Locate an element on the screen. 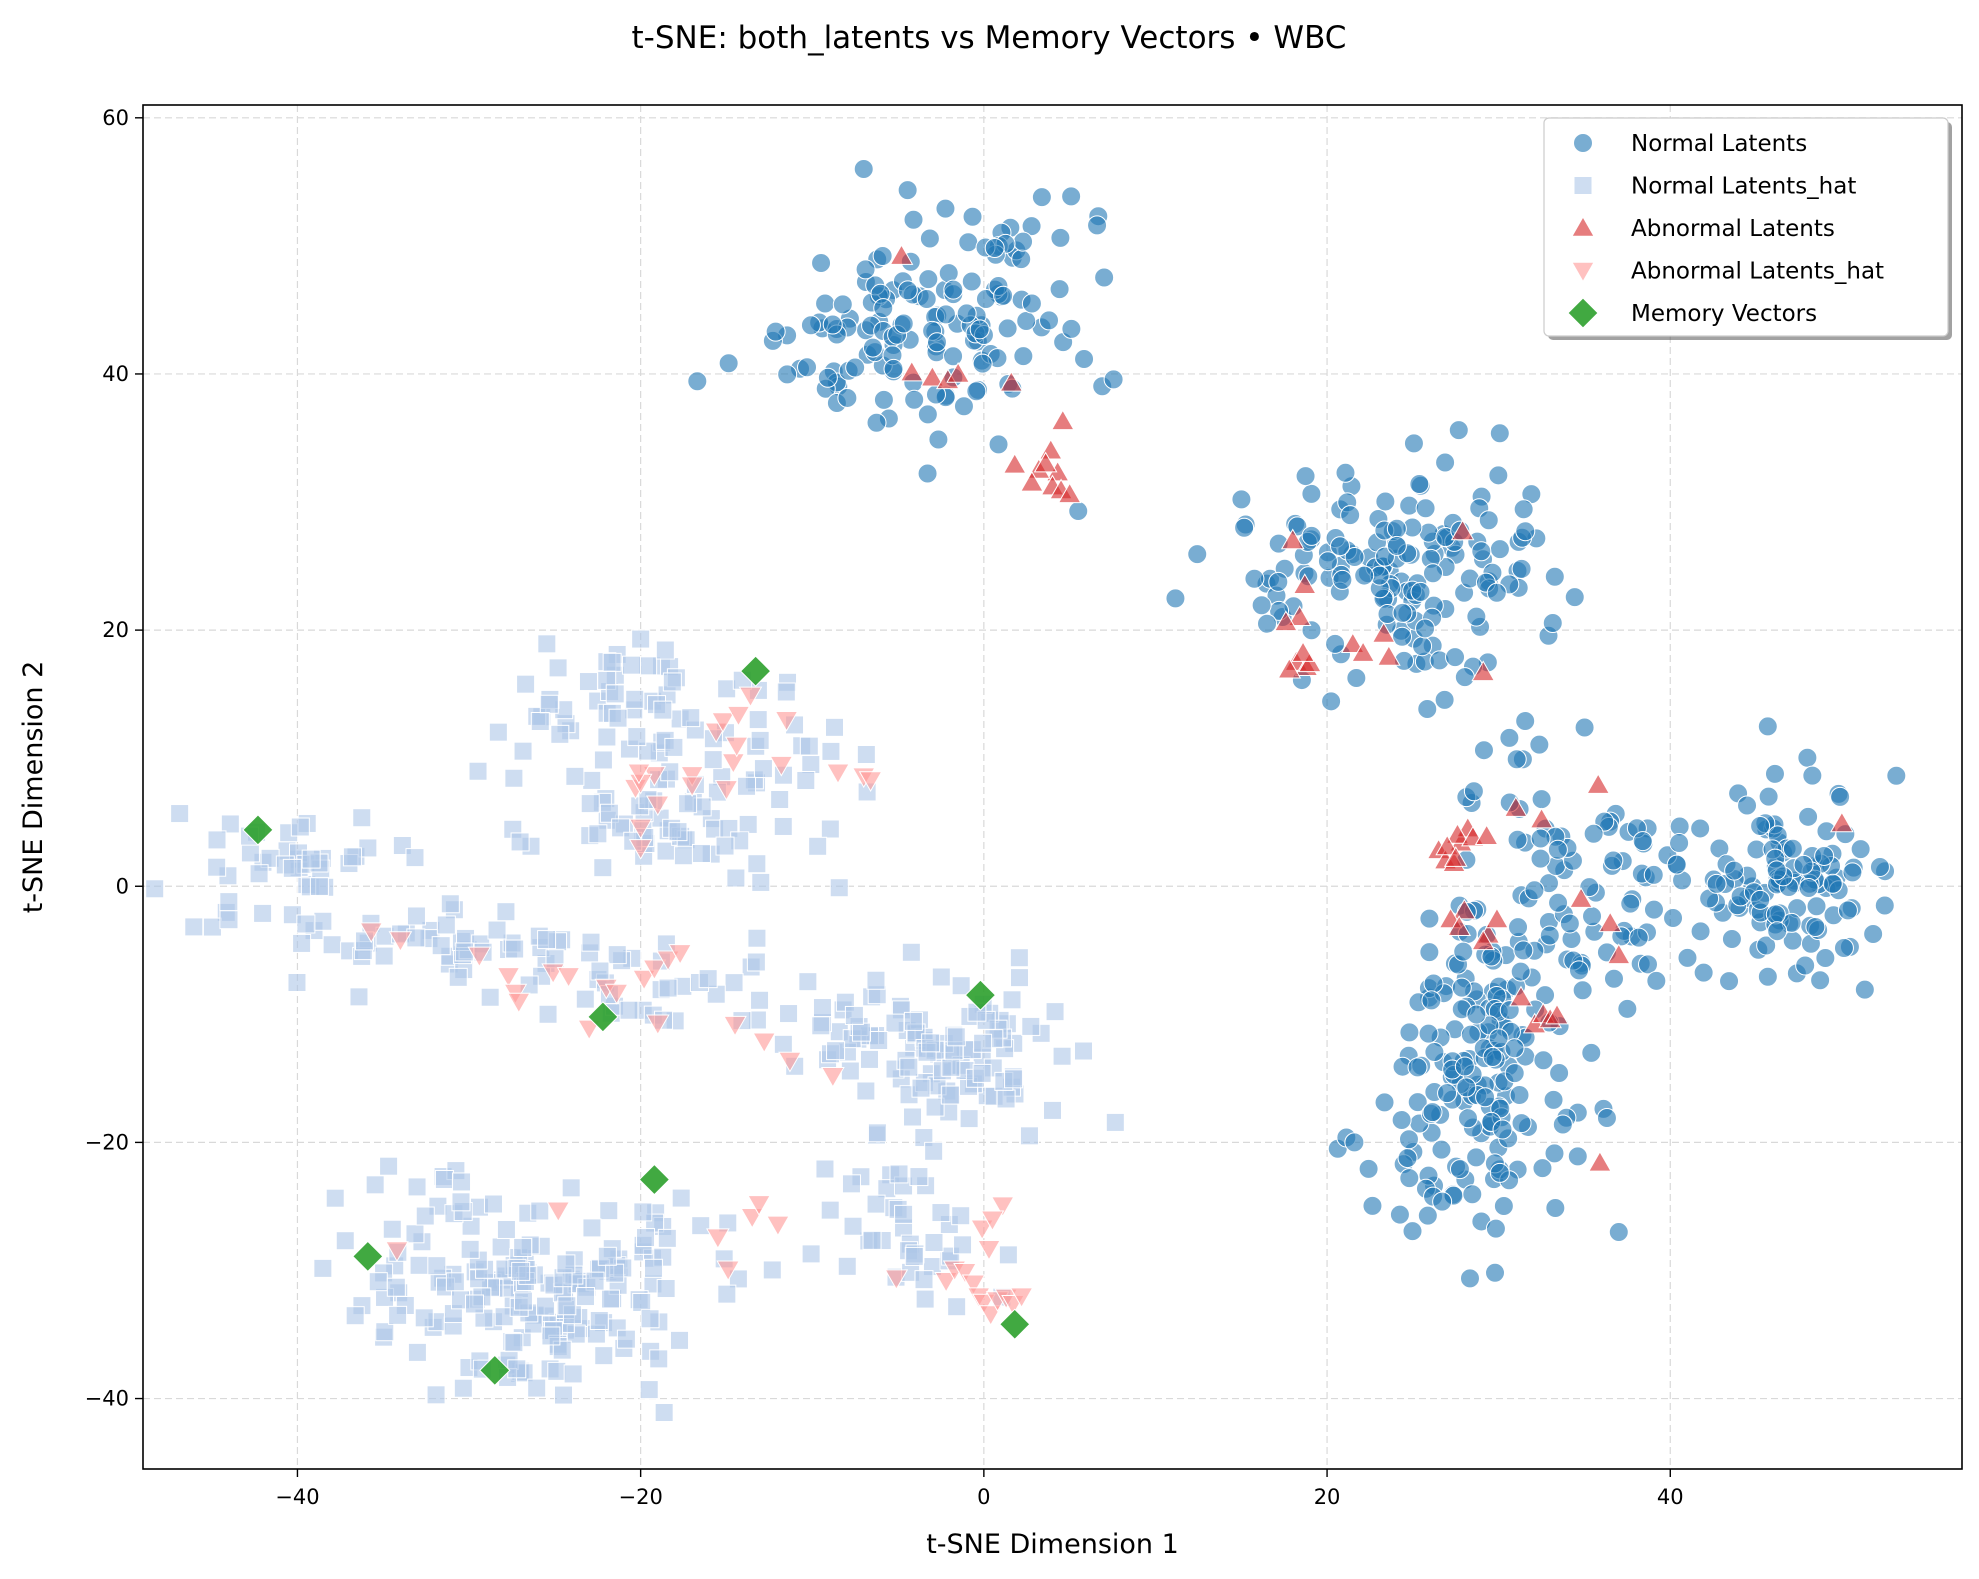 Image resolution: width=1979 pixels, height=1579 pixels. x-tick-label: 0 is located at coordinates (983, 1497).